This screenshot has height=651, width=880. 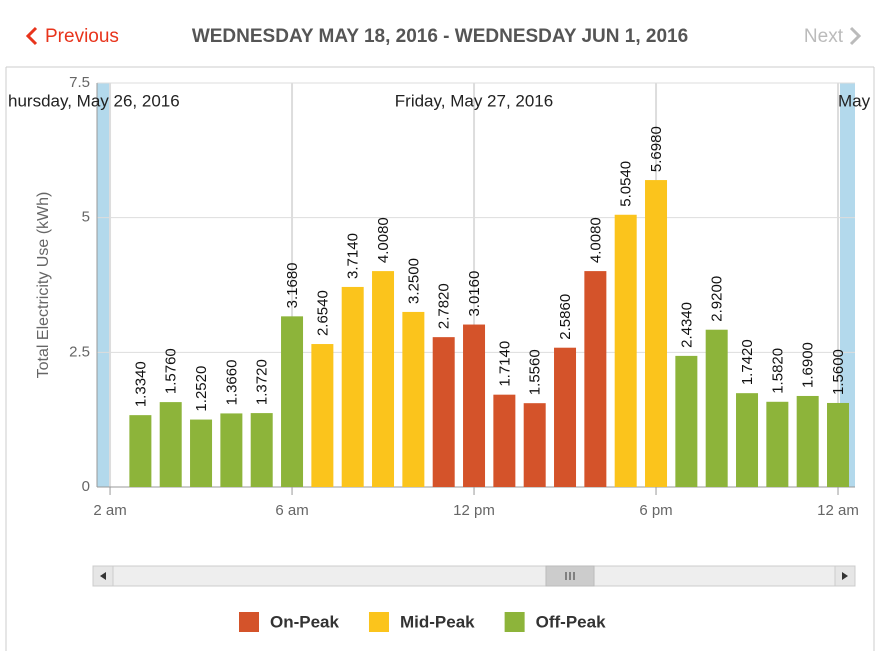 I want to click on next-arrow, so click(x=855, y=36).